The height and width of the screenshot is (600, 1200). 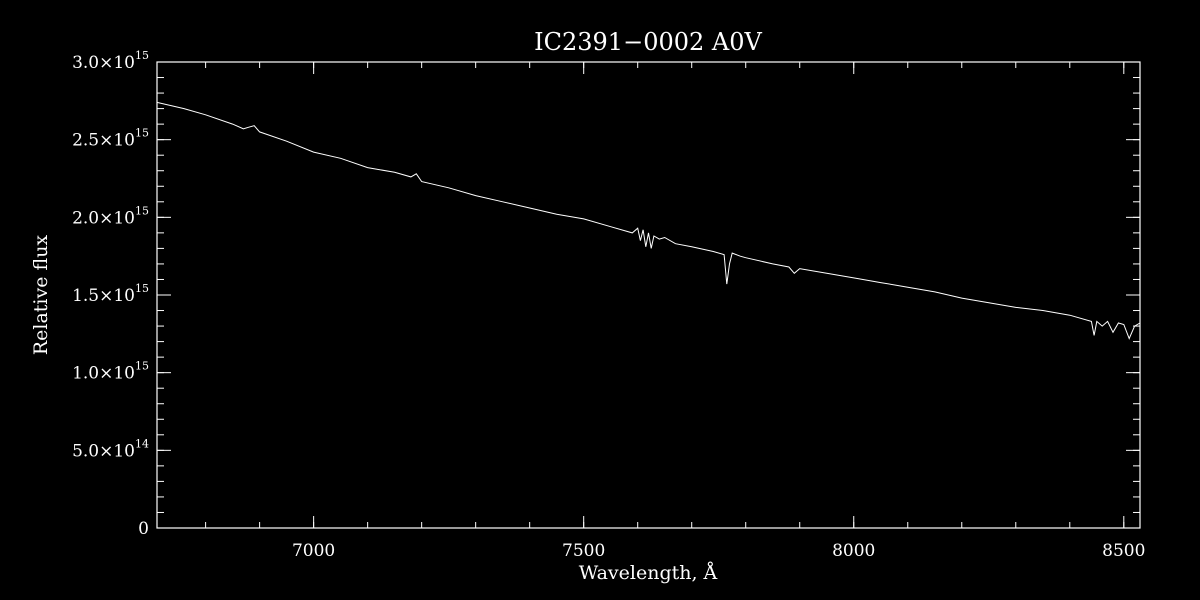 I want to click on y-tick-mantissa: 0, so click(x=143, y=529).